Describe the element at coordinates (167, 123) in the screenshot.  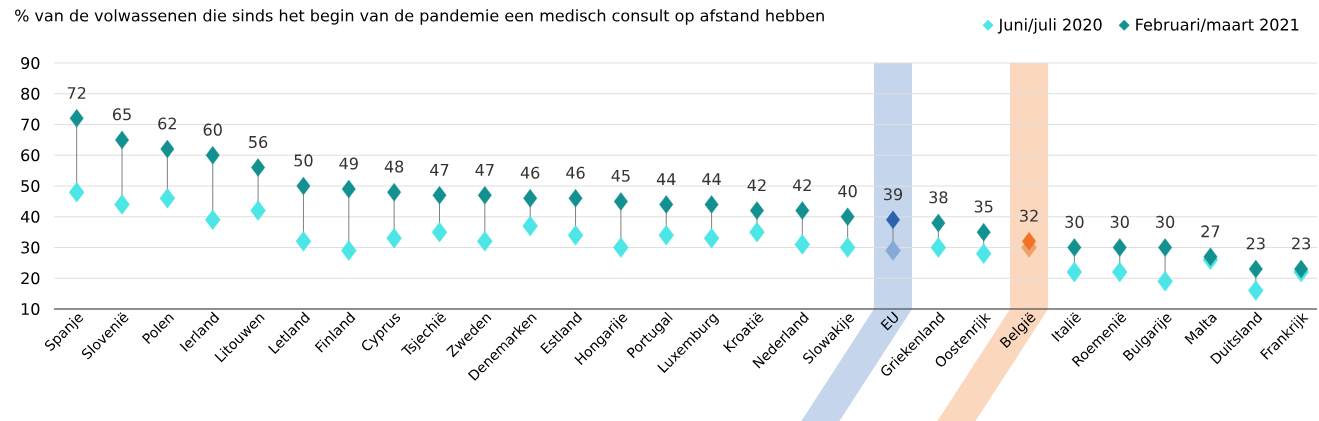
I see `data-label: 62` at that location.